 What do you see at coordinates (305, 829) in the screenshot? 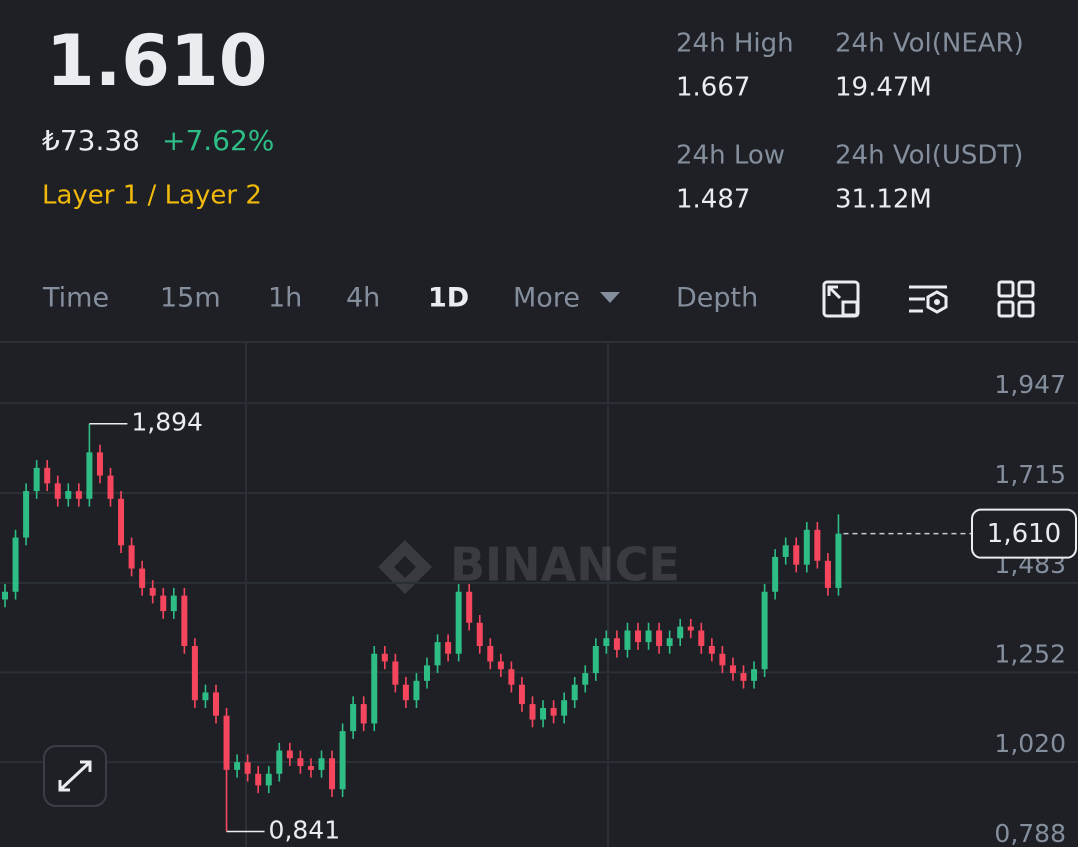
I see `annotation-label: 0,841` at bounding box center [305, 829].